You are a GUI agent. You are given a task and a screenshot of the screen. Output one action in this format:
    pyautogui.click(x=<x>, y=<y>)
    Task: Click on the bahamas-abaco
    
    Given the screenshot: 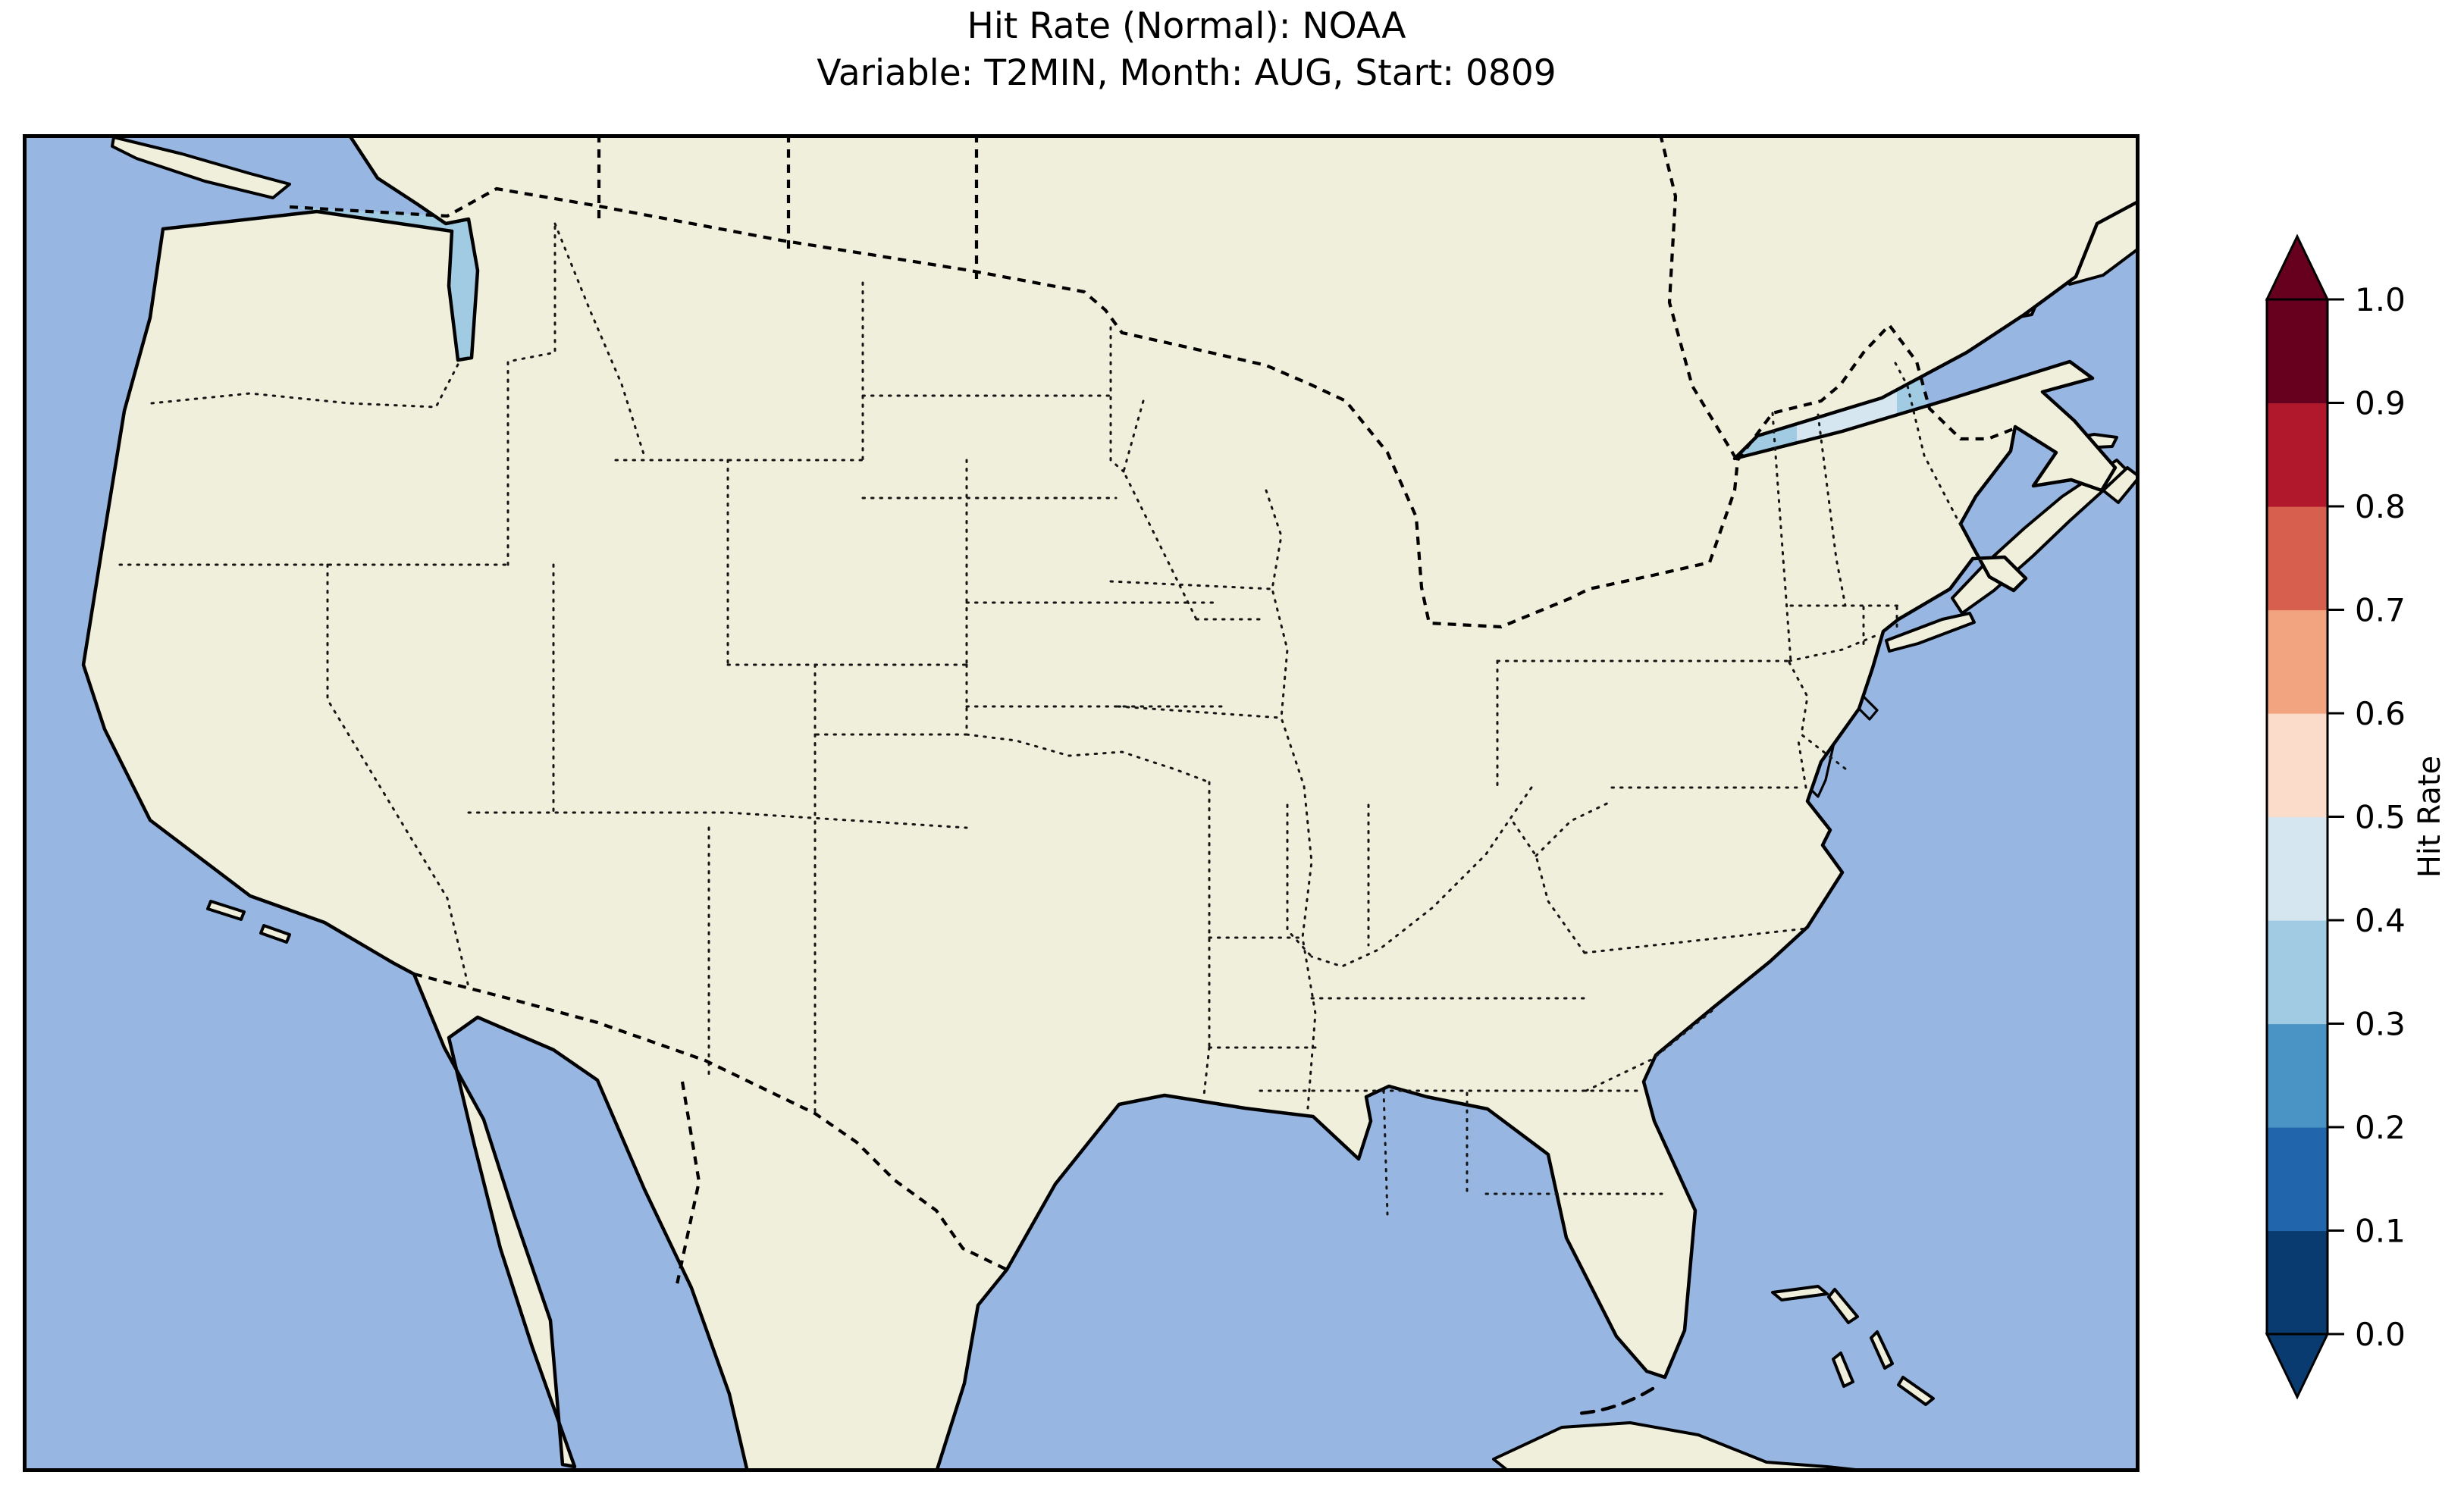 What is the action you would take?
    pyautogui.click(x=1843, y=1306)
    